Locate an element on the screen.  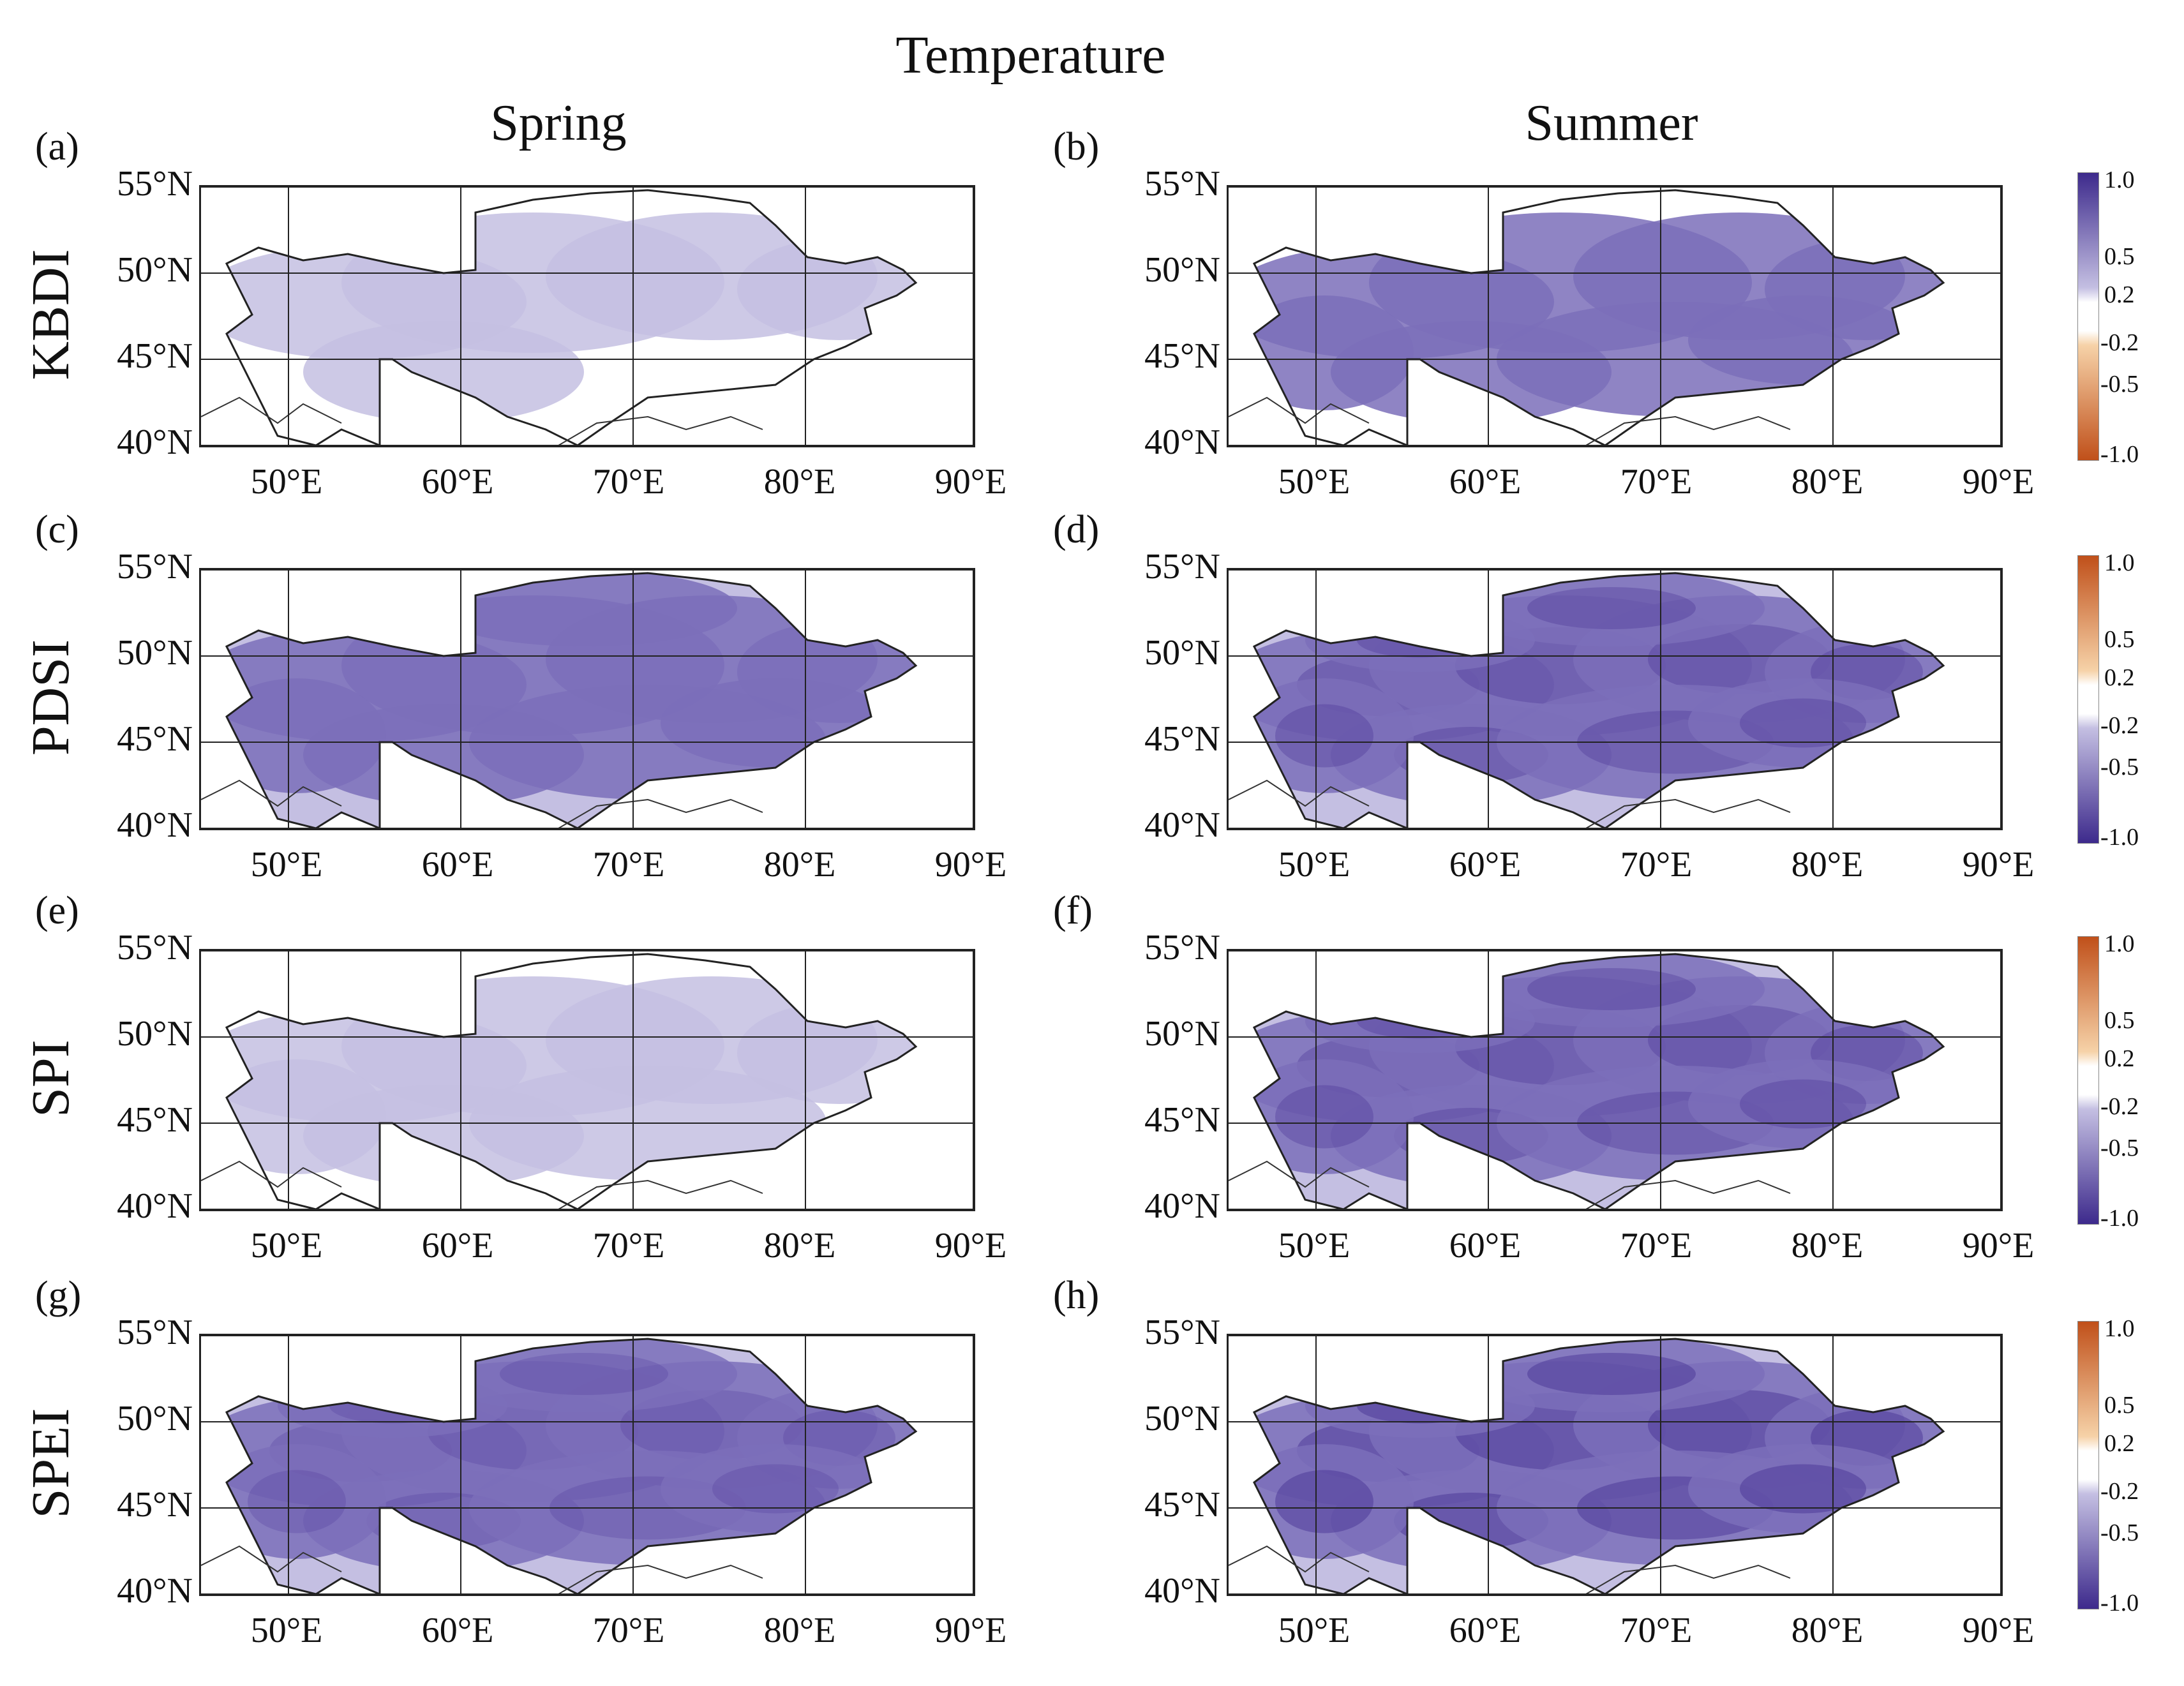
row-label: KBDI is located at coordinates (50, 314).